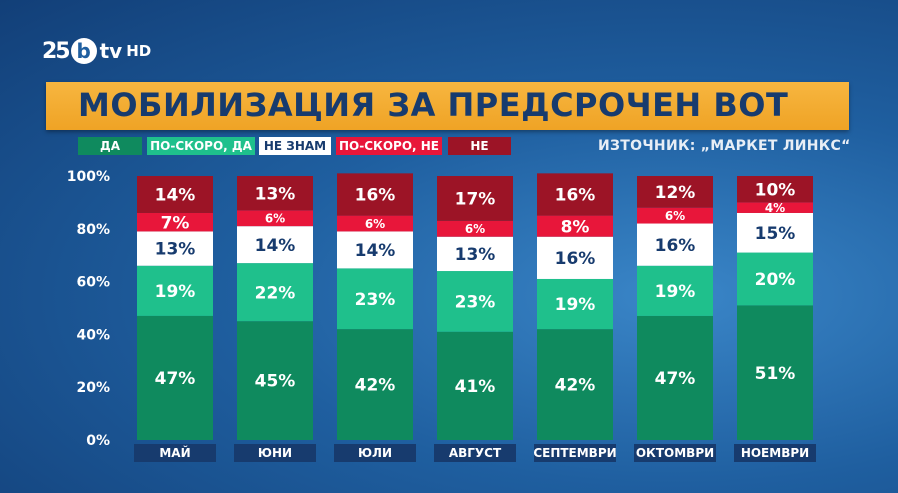 Image resolution: width=898 pixels, height=493 pixels. Describe the element at coordinates (93, 283) in the screenshot. I see `y-tick-label: 60%` at that location.